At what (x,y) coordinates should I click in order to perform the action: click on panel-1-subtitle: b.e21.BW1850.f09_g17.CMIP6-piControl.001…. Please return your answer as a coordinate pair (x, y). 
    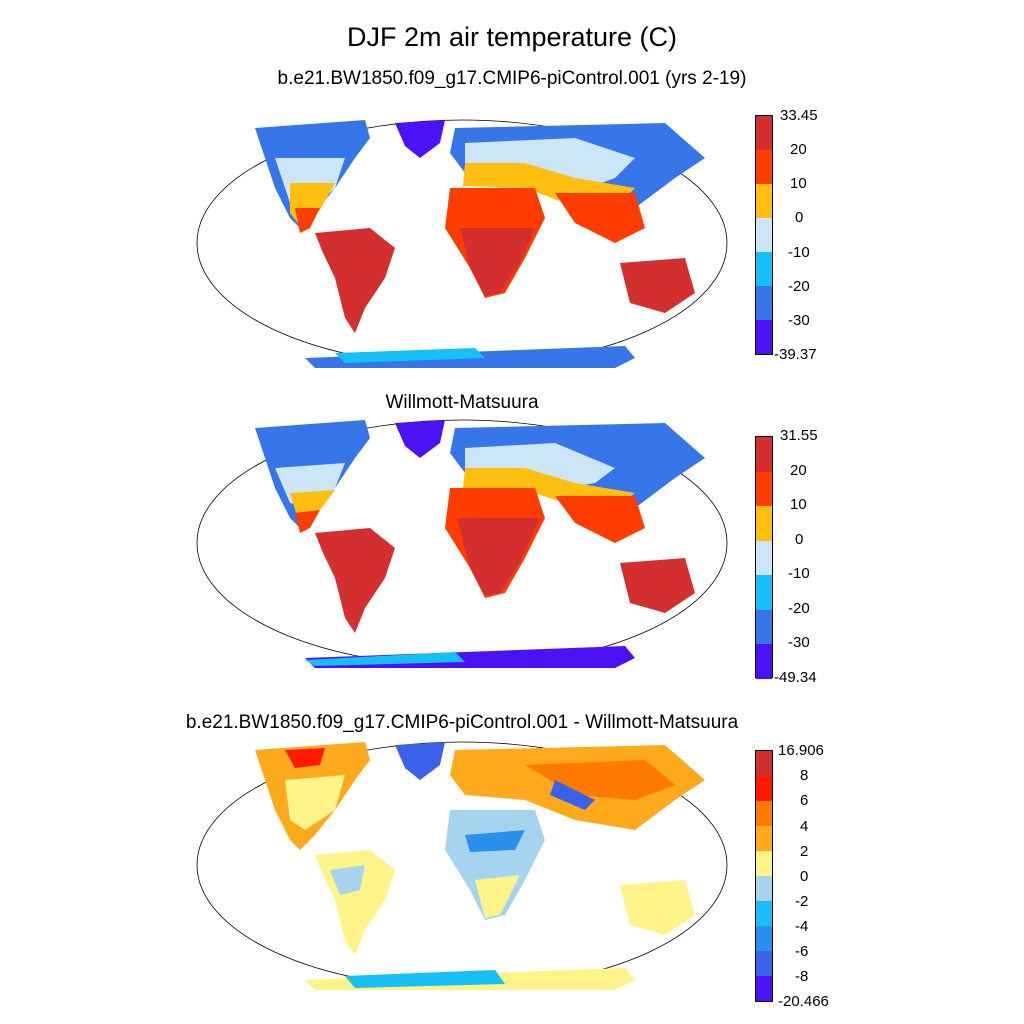
    Looking at the image, I should click on (512, 78).